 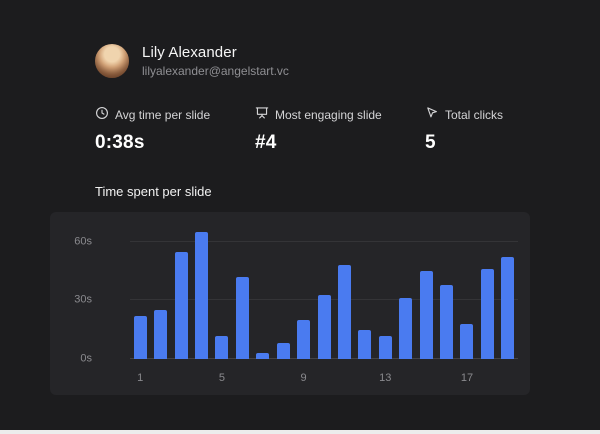 What do you see at coordinates (163, 114) in the screenshot?
I see `stat-label: Avg time per slide` at bounding box center [163, 114].